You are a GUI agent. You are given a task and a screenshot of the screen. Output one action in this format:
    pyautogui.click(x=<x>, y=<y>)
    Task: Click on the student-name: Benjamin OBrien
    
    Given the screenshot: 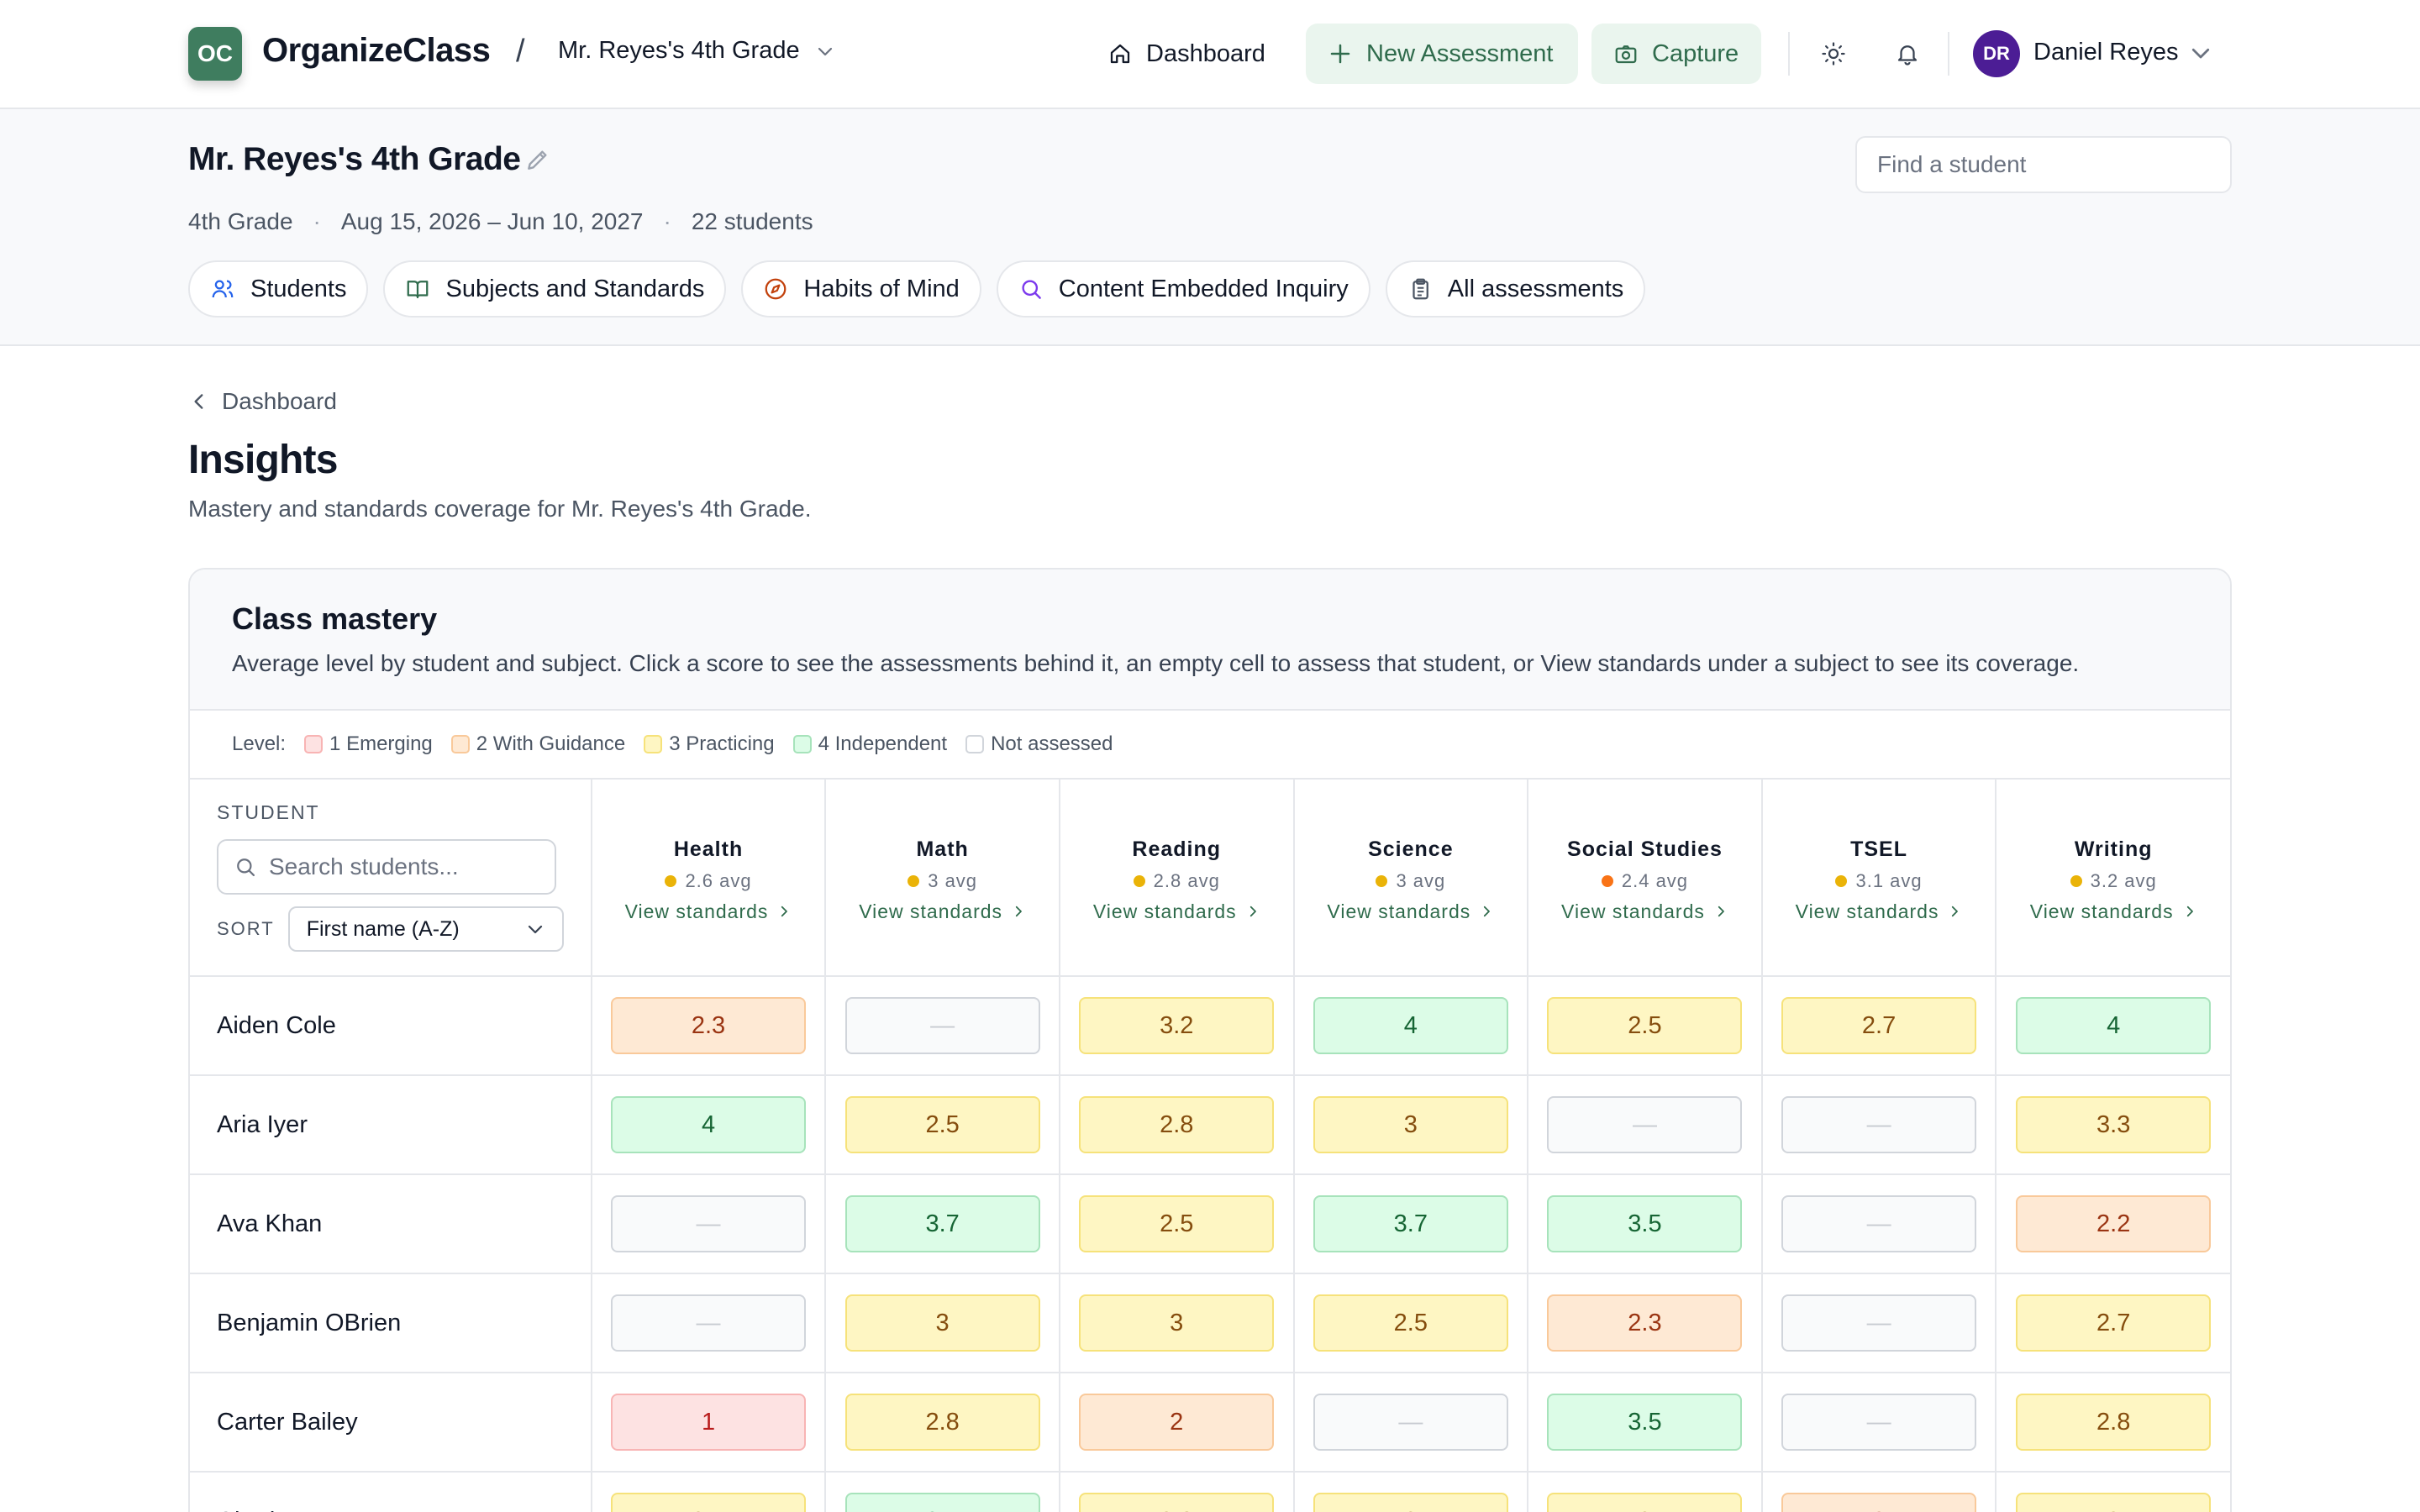 What is the action you would take?
    pyautogui.click(x=391, y=1323)
    